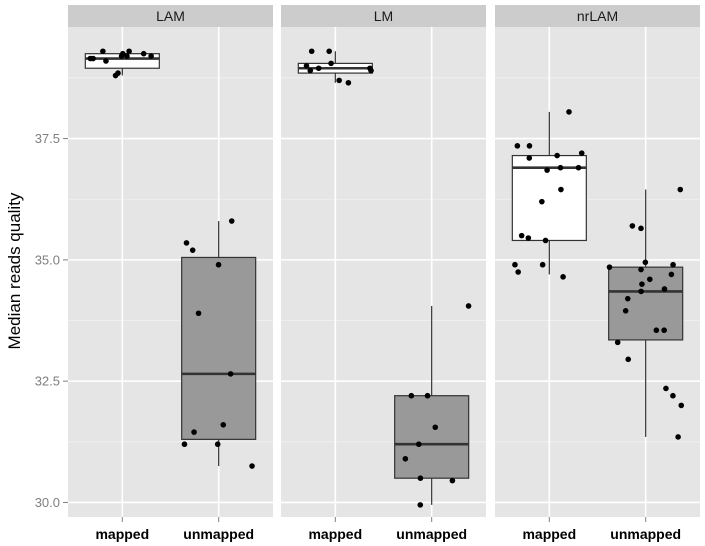 The image size is (705, 546). I want to click on y-axis-title: Median reads quality, so click(14, 270).